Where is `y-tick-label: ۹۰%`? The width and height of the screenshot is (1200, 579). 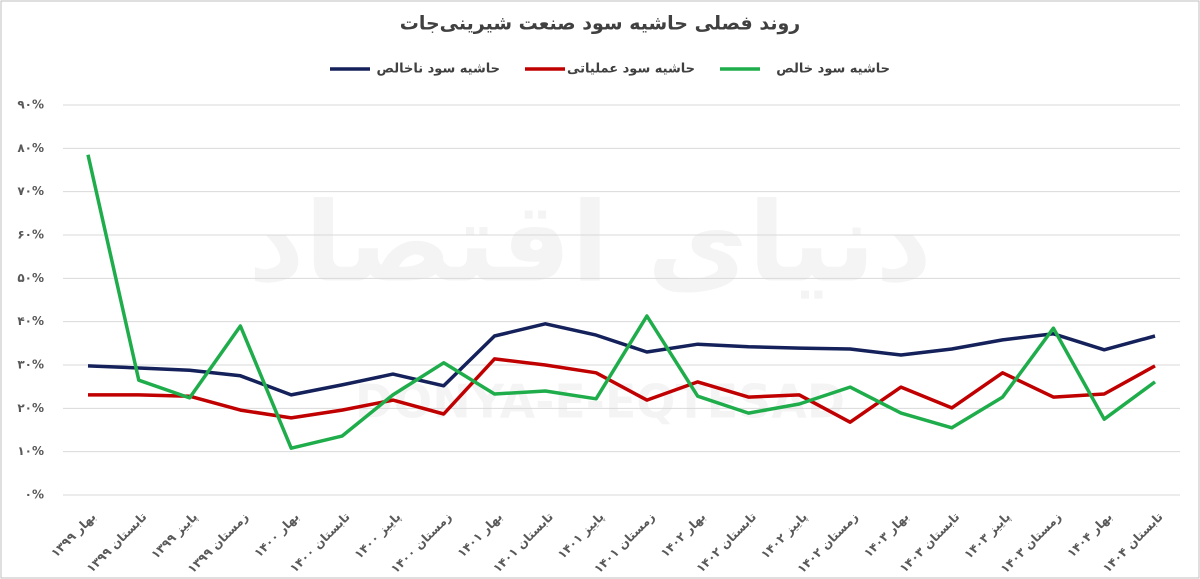
y-tick-label: ۹۰% is located at coordinates (30, 105).